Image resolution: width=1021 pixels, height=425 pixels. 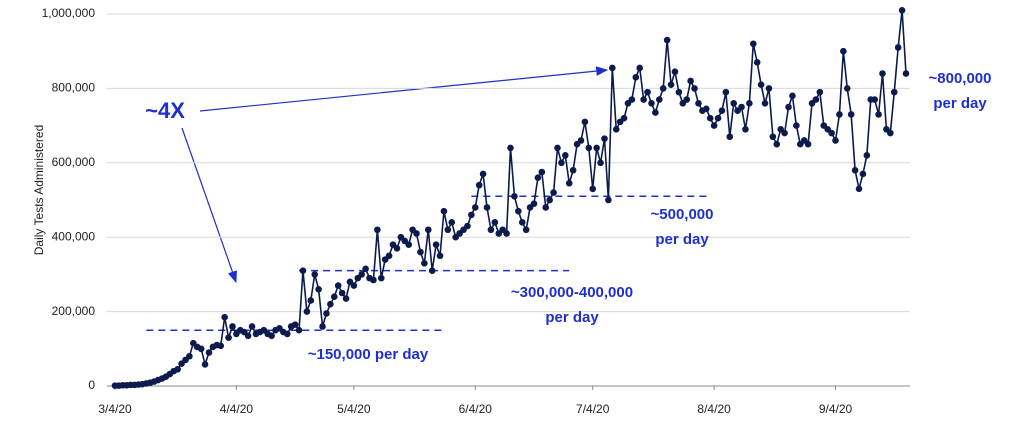 What do you see at coordinates (165, 110) in the screenshot?
I see `annotation: ~4X` at bounding box center [165, 110].